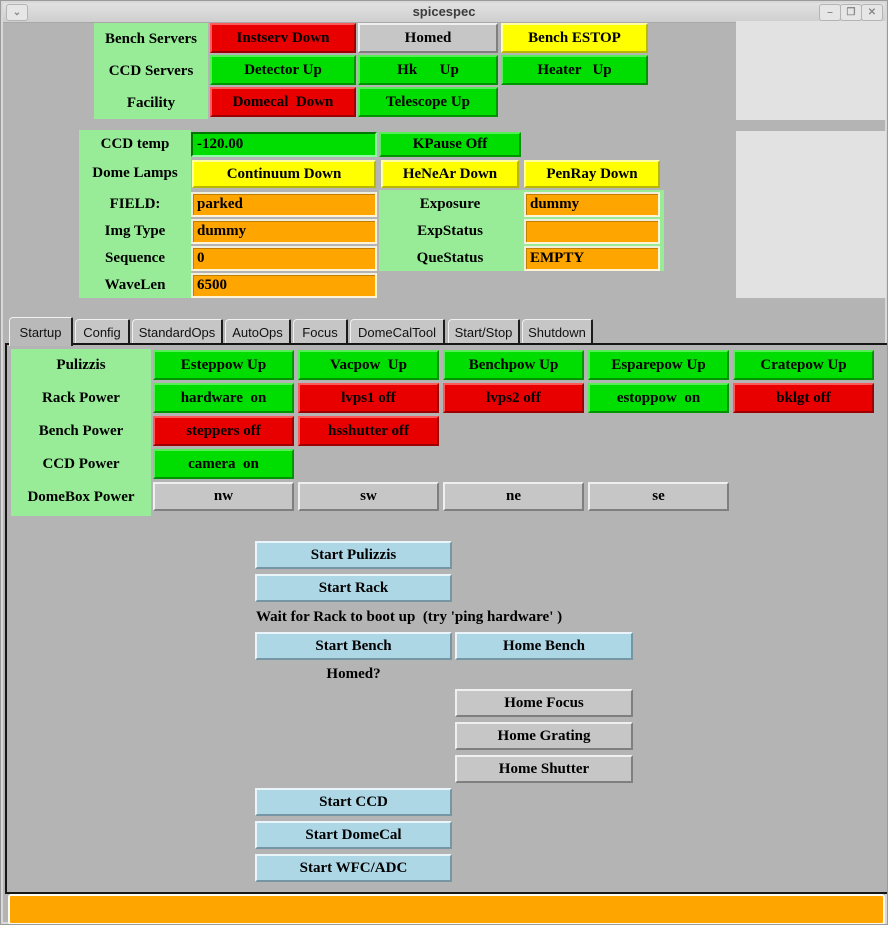 This screenshot has height=925, width=888. Describe the element at coordinates (353, 835) in the screenshot. I see `start-domecal-button: Start DomeCal` at that location.